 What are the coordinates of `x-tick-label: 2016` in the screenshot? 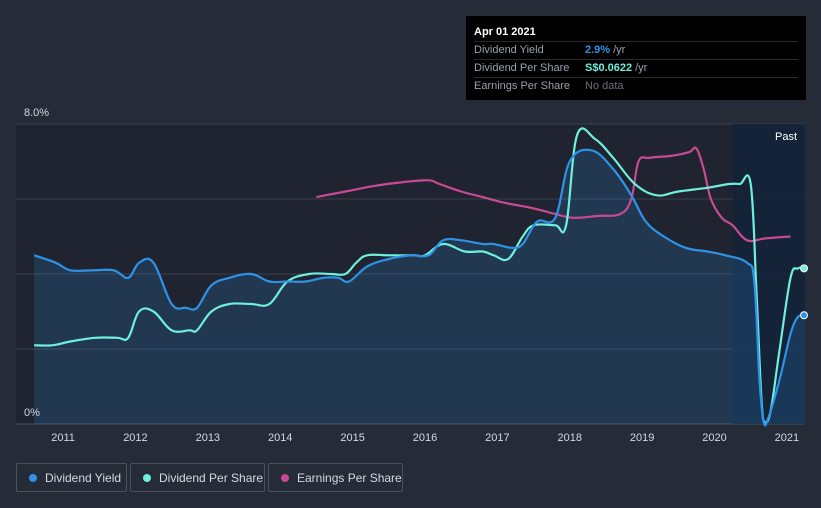 It's located at (425, 438).